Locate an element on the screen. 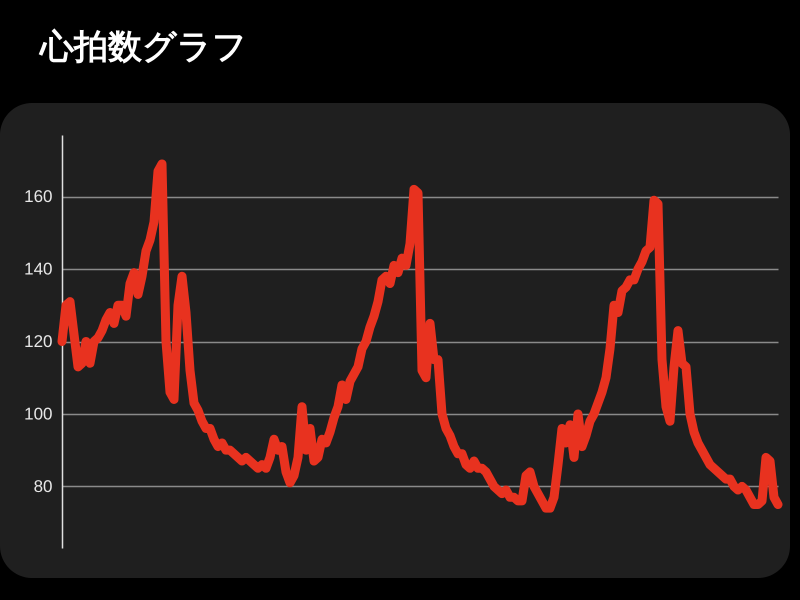  chart-title: 心拍数グラフ is located at coordinates (142, 47).